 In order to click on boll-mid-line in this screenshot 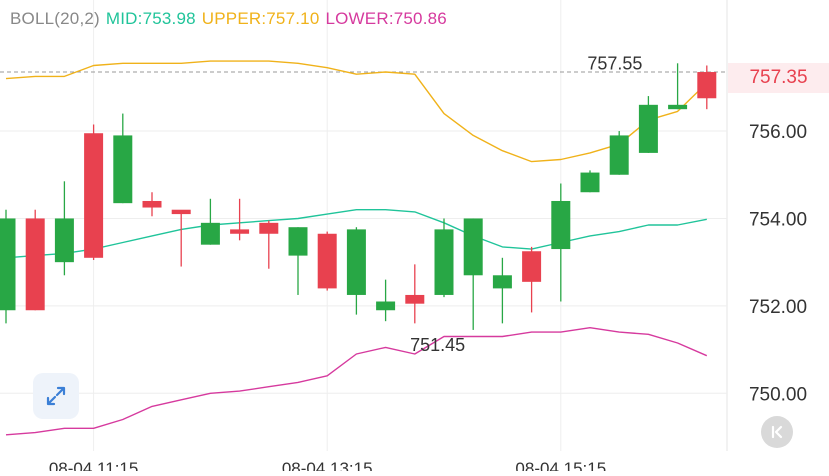, I will do `click(356, 233)`.